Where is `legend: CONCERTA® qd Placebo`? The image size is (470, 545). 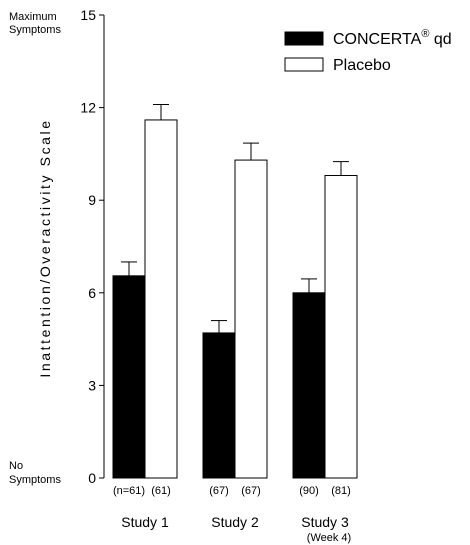 legend: CONCERTA® qd Placebo is located at coordinates (368, 51).